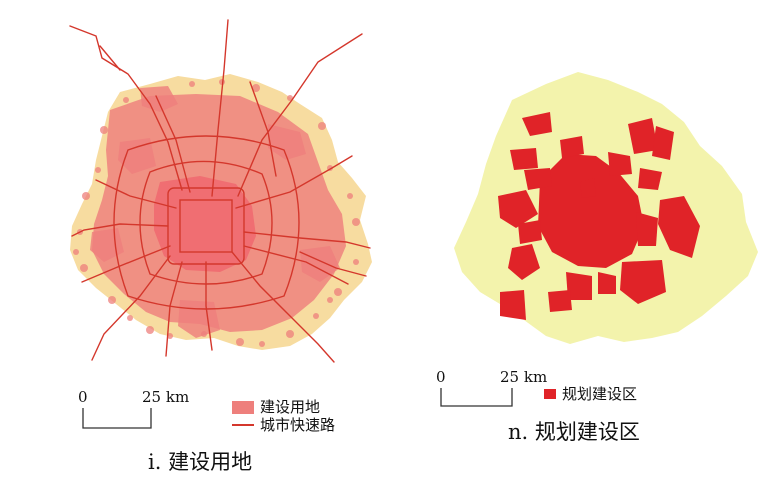  I want to click on legend-label: 城市快速路, so click(298, 425).